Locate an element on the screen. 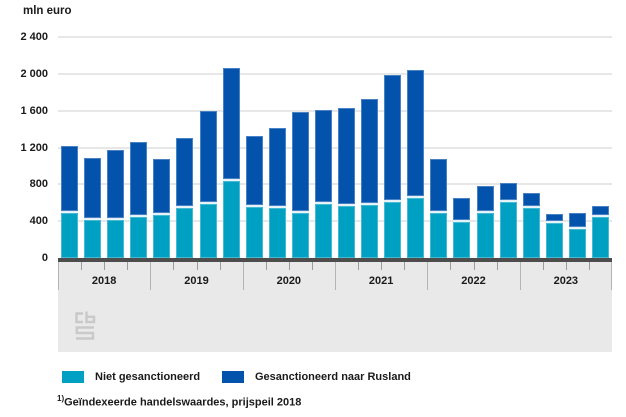 The width and height of the screenshot is (626, 417). bar-segment-niet-gesanctioneerd-2018-q4 is located at coordinates (139, 237).